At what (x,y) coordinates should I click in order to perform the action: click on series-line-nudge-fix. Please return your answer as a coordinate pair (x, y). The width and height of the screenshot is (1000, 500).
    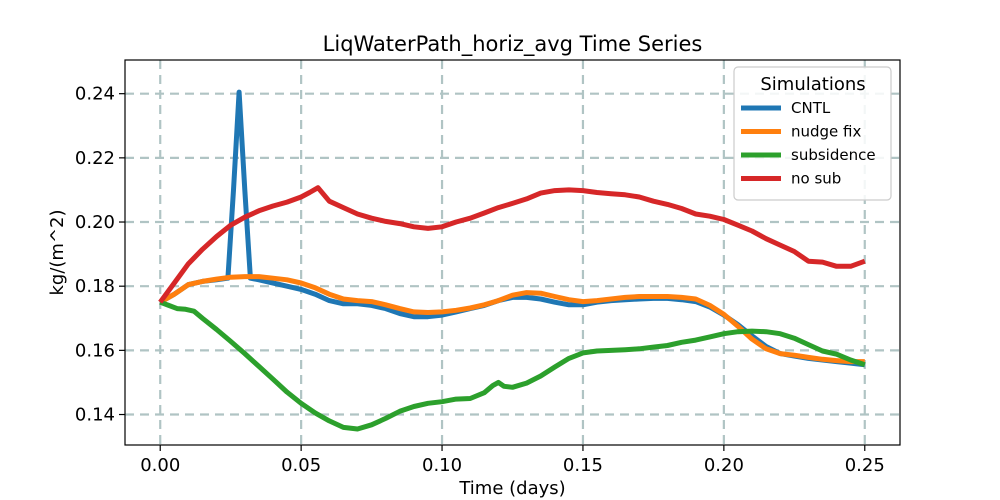
    Looking at the image, I should click on (511, 319).